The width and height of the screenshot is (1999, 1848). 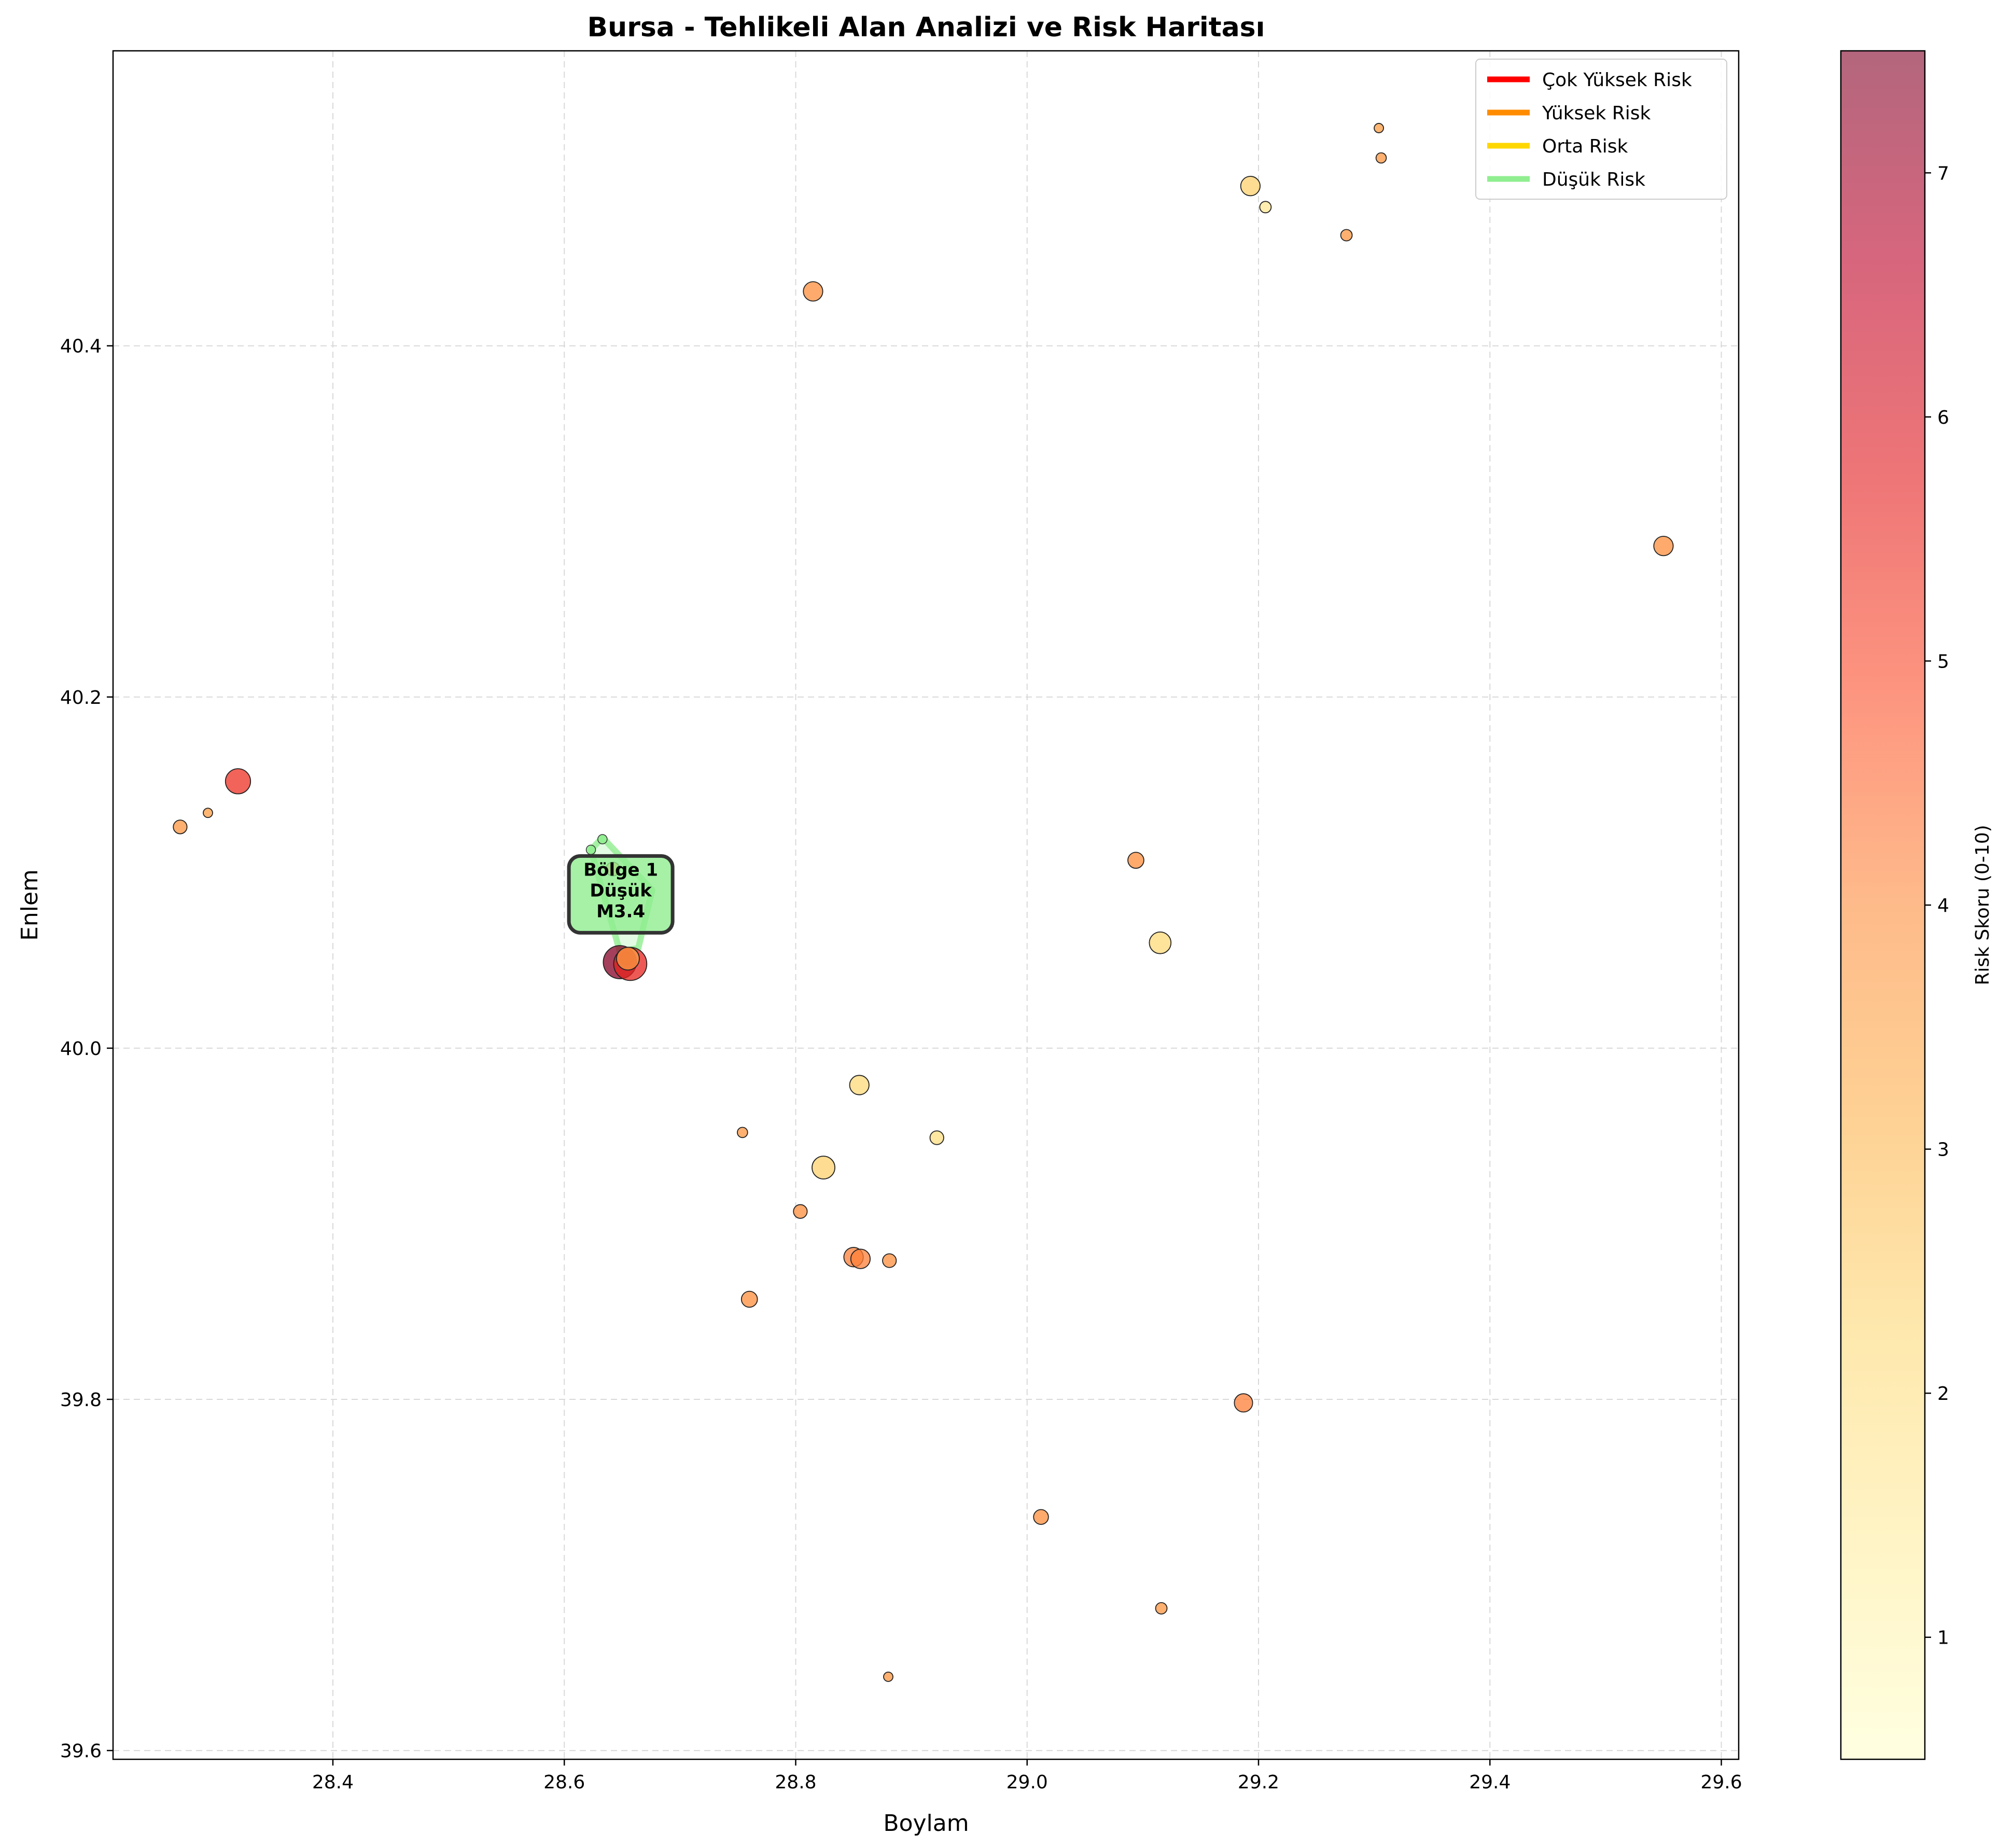 I want to click on zone-label-line: Düşük, so click(x=621, y=890).